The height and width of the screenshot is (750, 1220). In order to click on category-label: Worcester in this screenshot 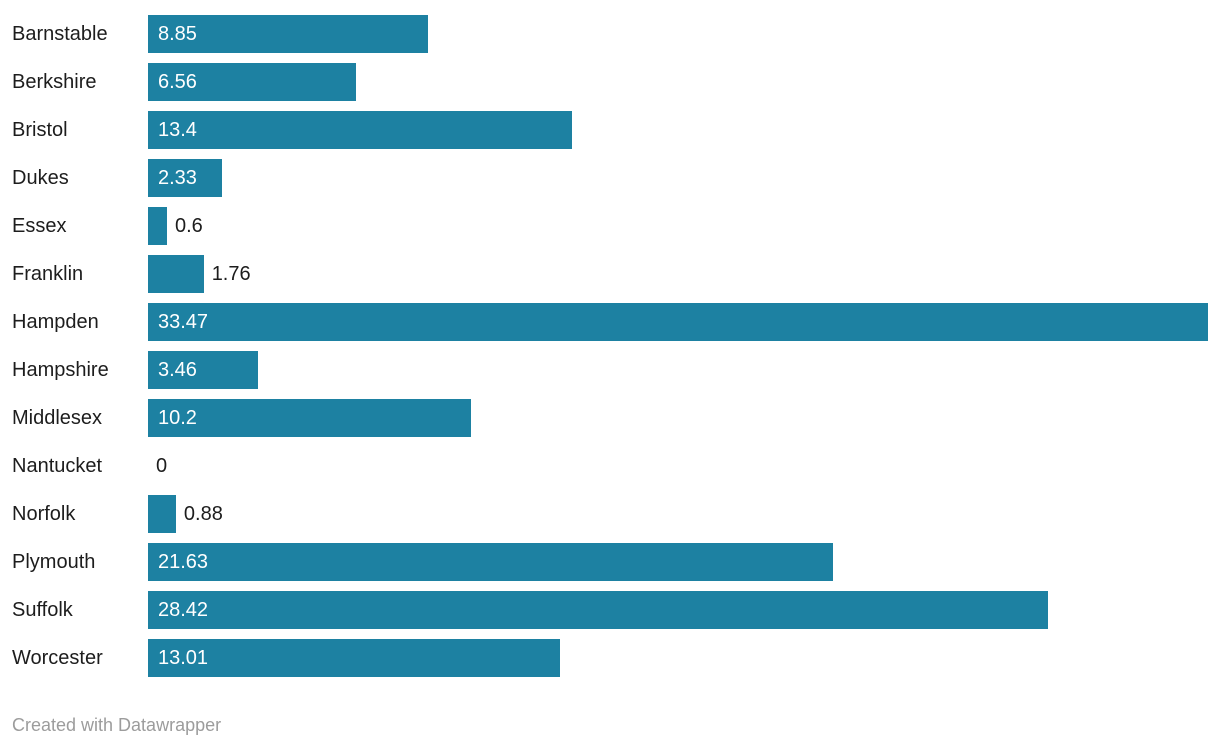, I will do `click(57, 657)`.